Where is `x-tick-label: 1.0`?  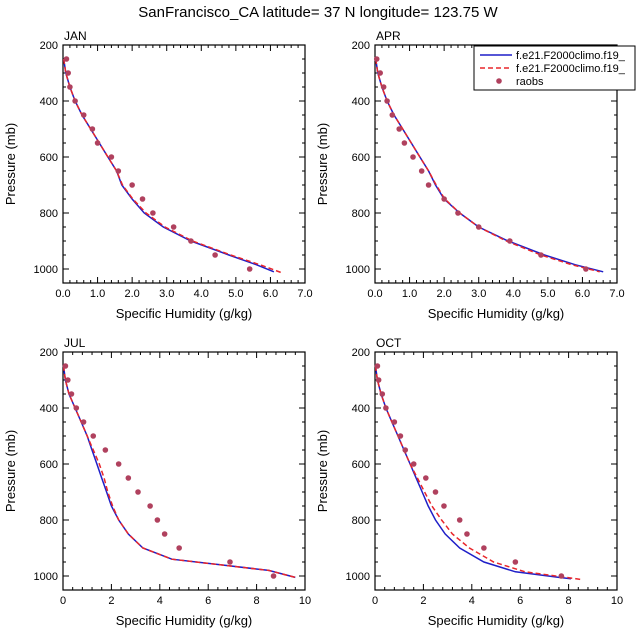
x-tick-label: 1.0 is located at coordinates (97, 294).